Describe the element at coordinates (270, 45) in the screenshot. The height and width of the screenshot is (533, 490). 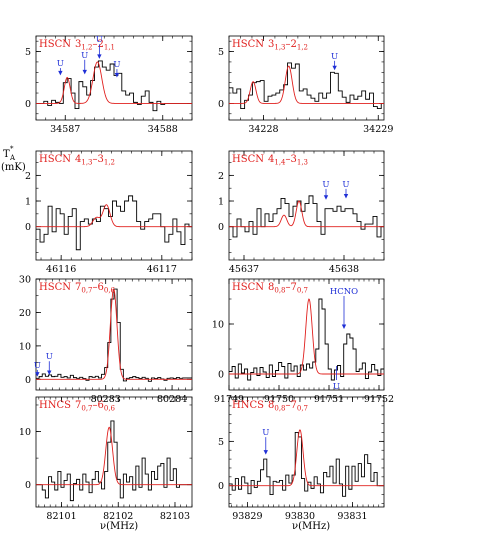
I see `panel-label: HSCN 31,3–21,2` at that location.